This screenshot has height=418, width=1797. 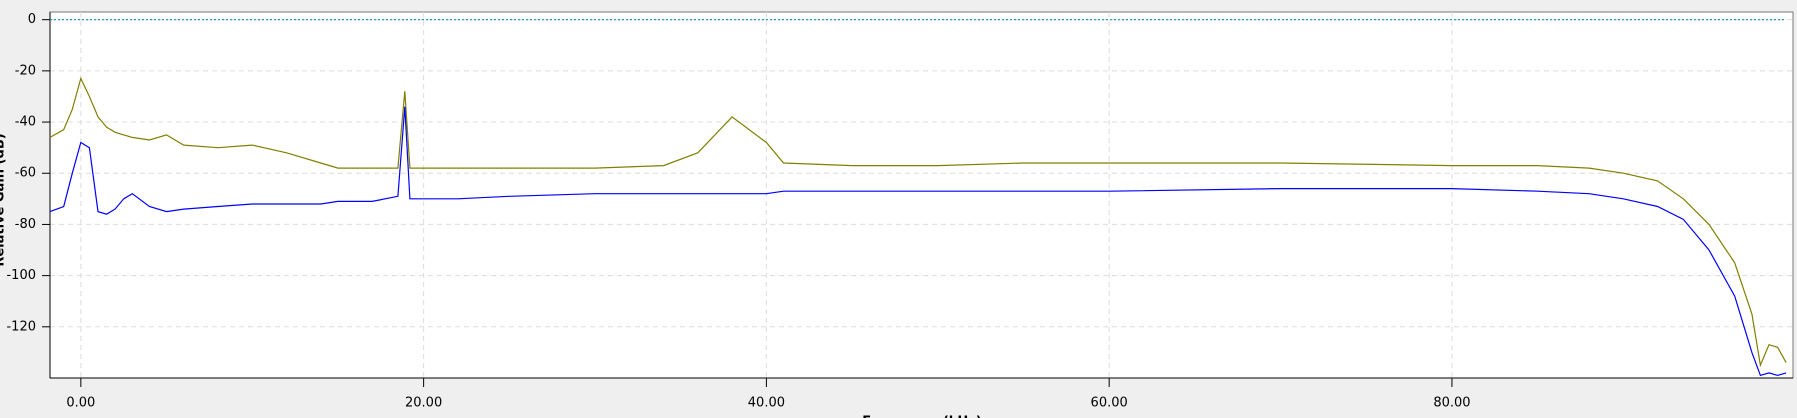 I want to click on y-tick-label: -80, so click(x=25, y=224).